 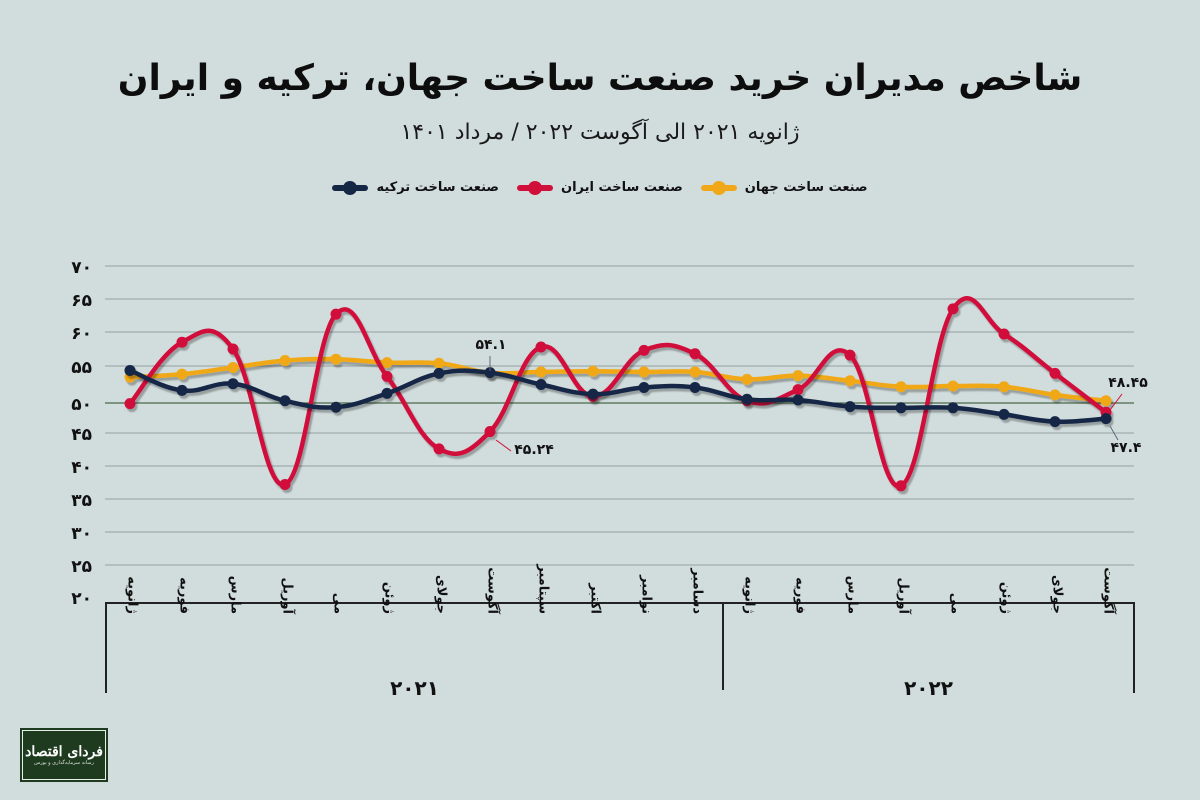 I want to click on legend-label-iran: صنعت ساخت ایران, so click(x=622, y=187).